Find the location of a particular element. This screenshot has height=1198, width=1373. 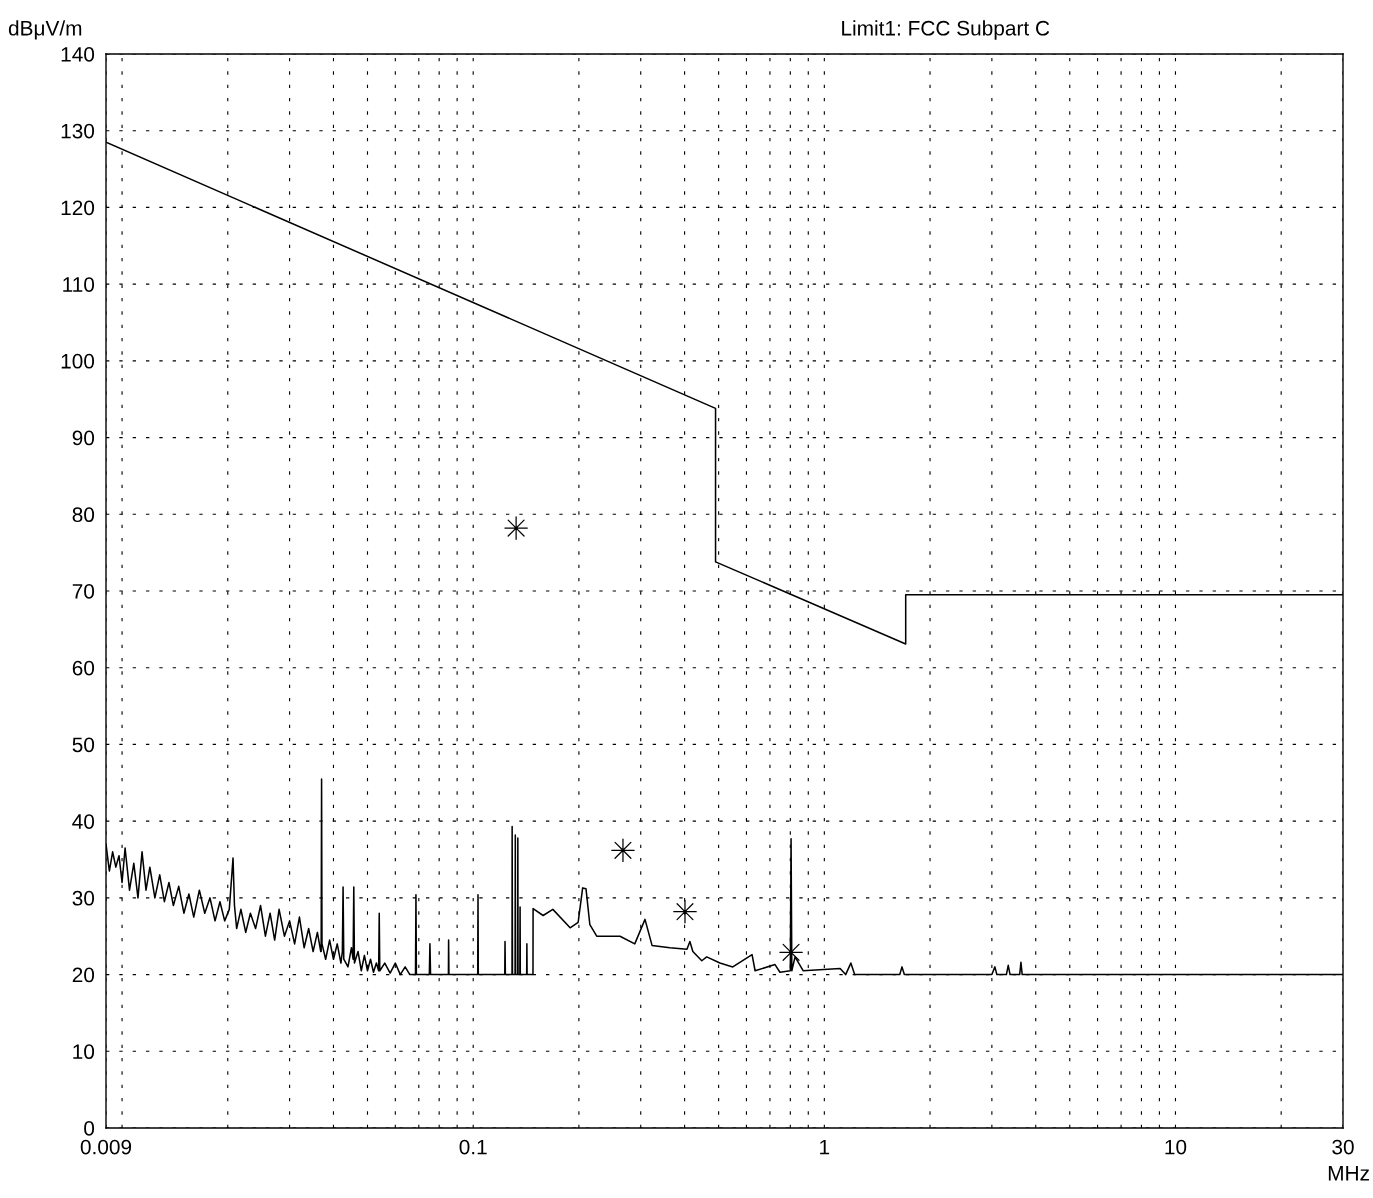

y-tick-label: 100 is located at coordinates (78, 361).